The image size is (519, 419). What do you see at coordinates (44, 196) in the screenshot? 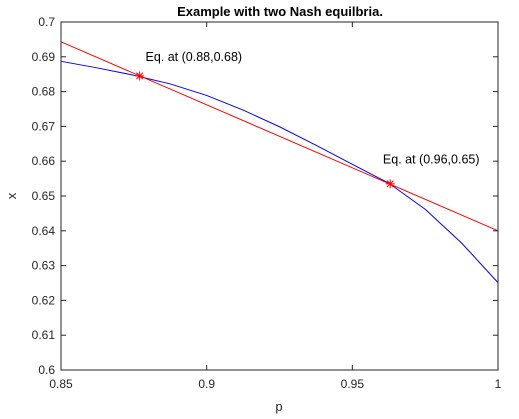
I see `y-tick-label: 0.65` at bounding box center [44, 196].